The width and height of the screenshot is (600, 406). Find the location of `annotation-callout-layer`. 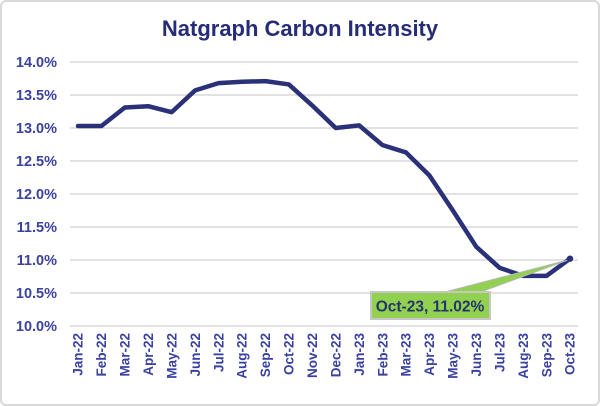

annotation-callout-layer is located at coordinates (470, 289).